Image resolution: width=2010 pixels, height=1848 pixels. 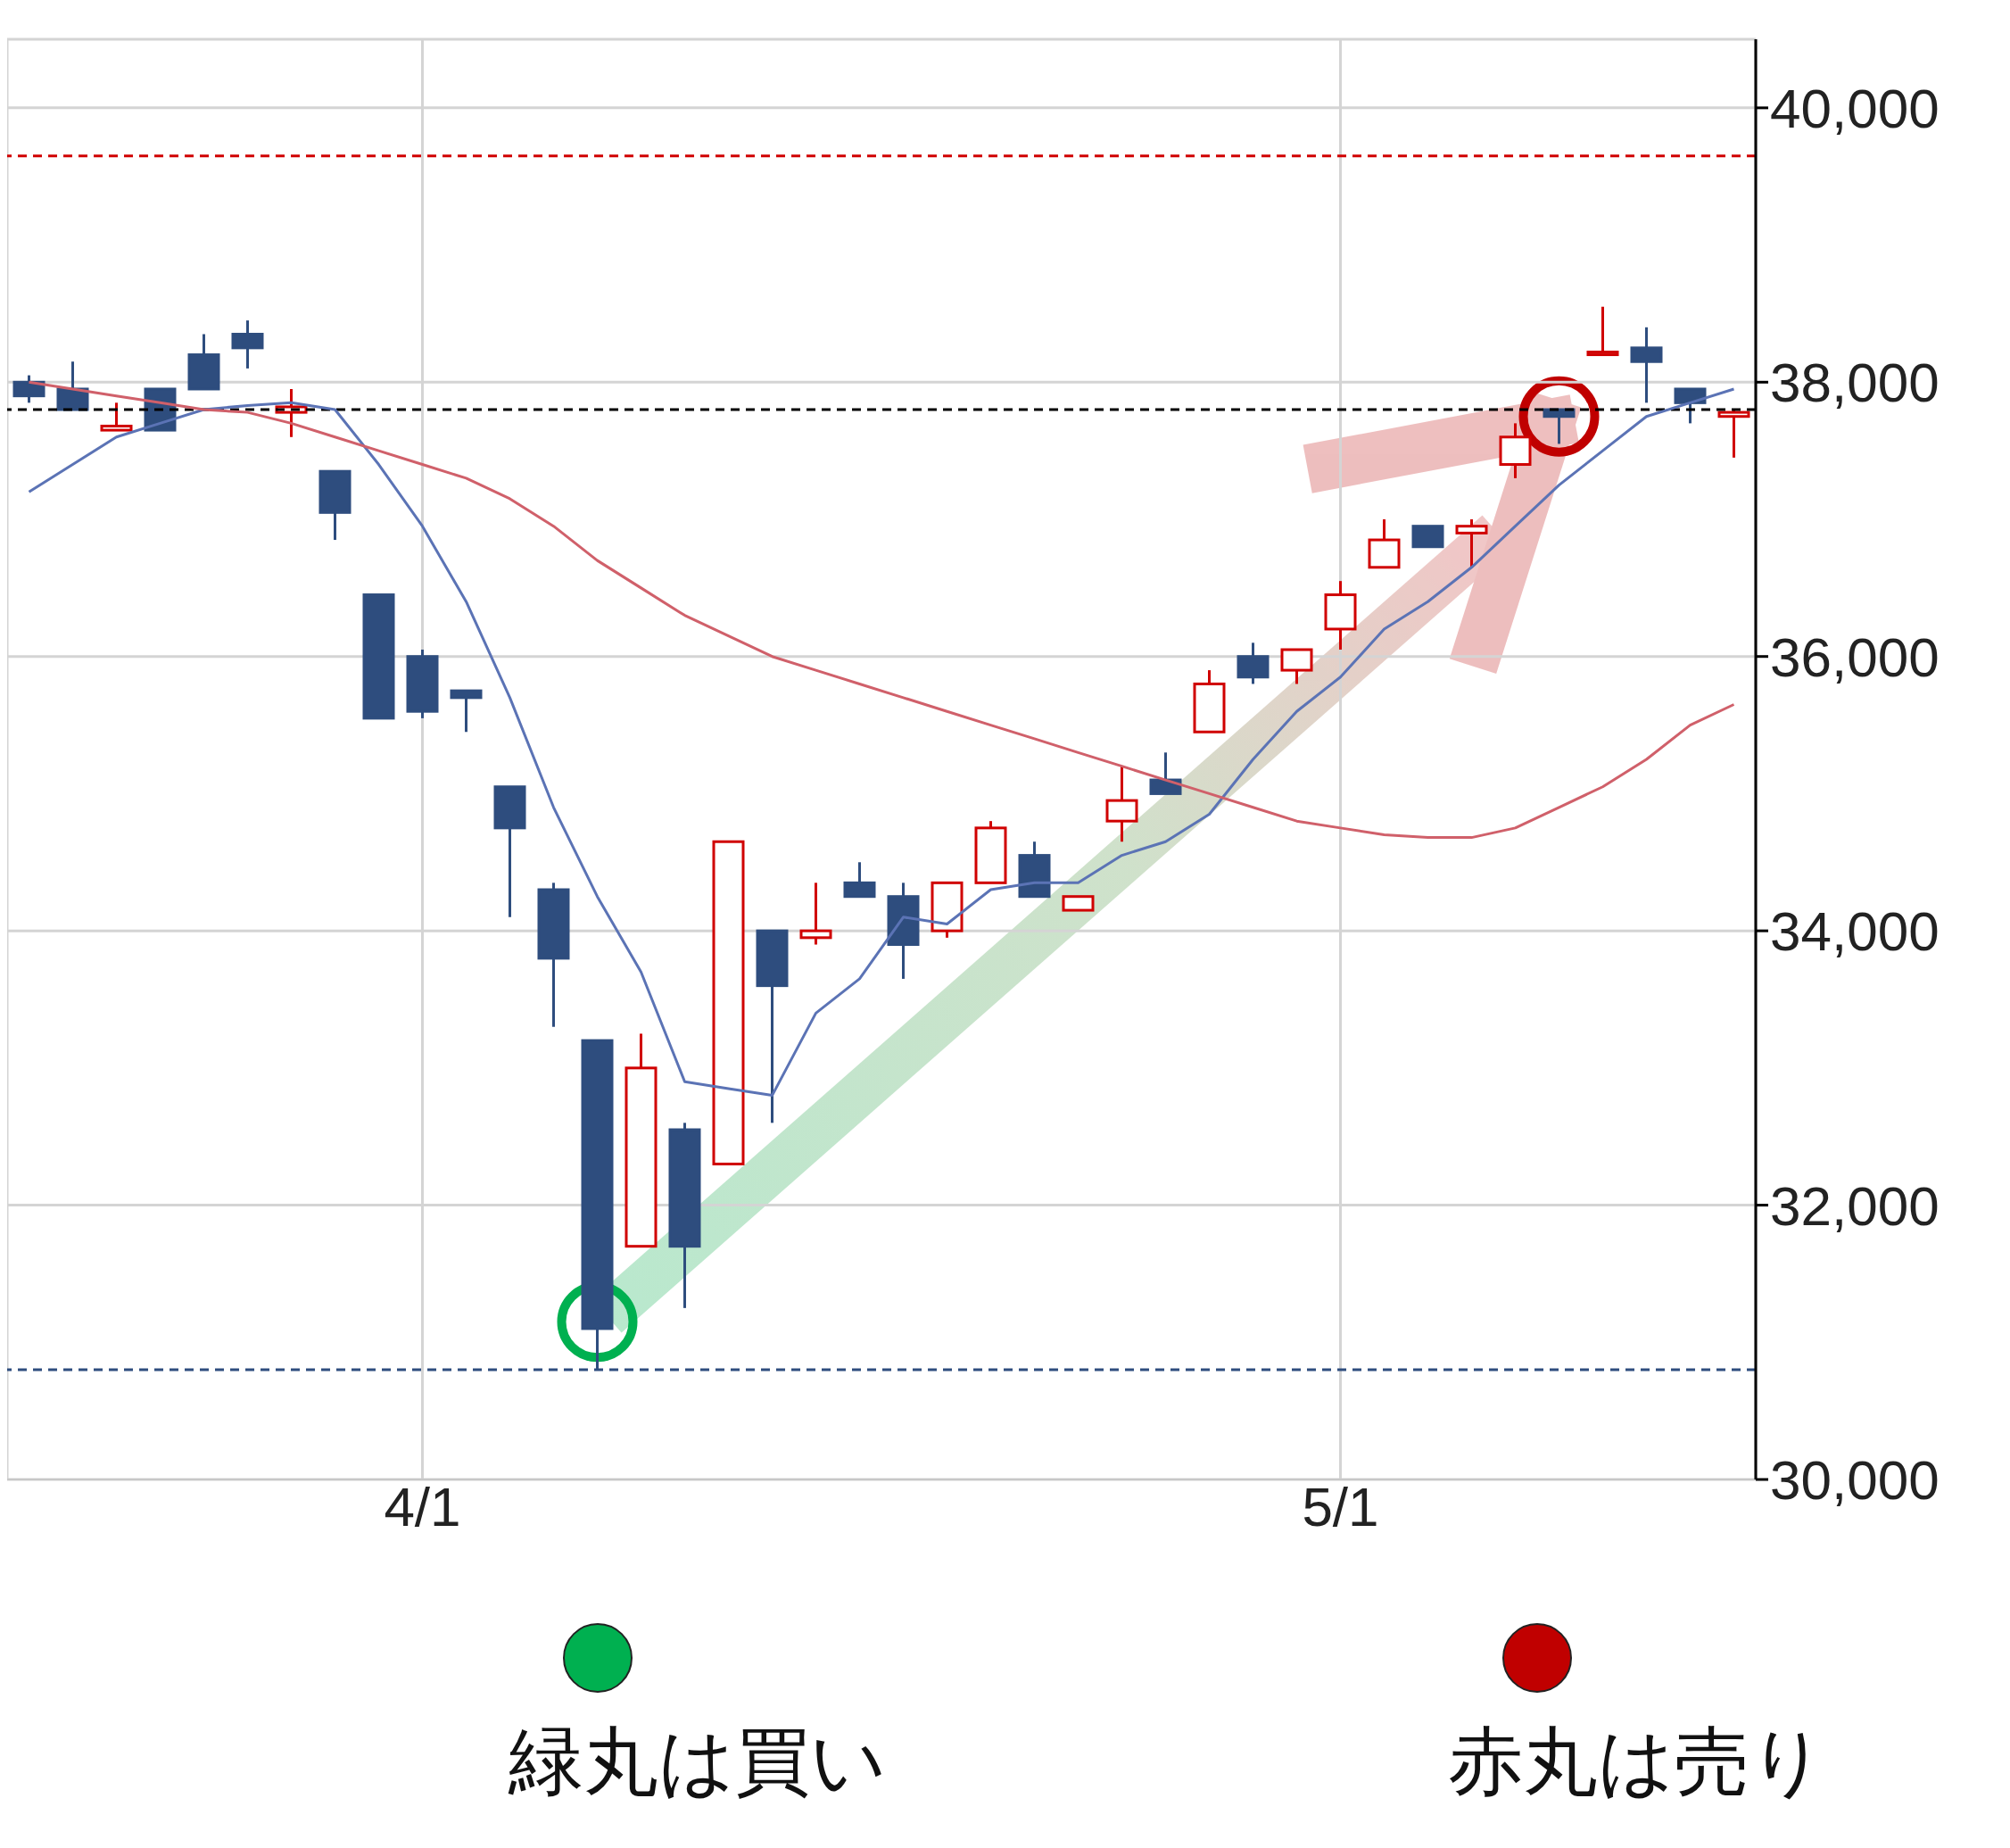 What do you see at coordinates (1855, 383) in the screenshot?
I see `y-tick-label: 38,000` at bounding box center [1855, 383].